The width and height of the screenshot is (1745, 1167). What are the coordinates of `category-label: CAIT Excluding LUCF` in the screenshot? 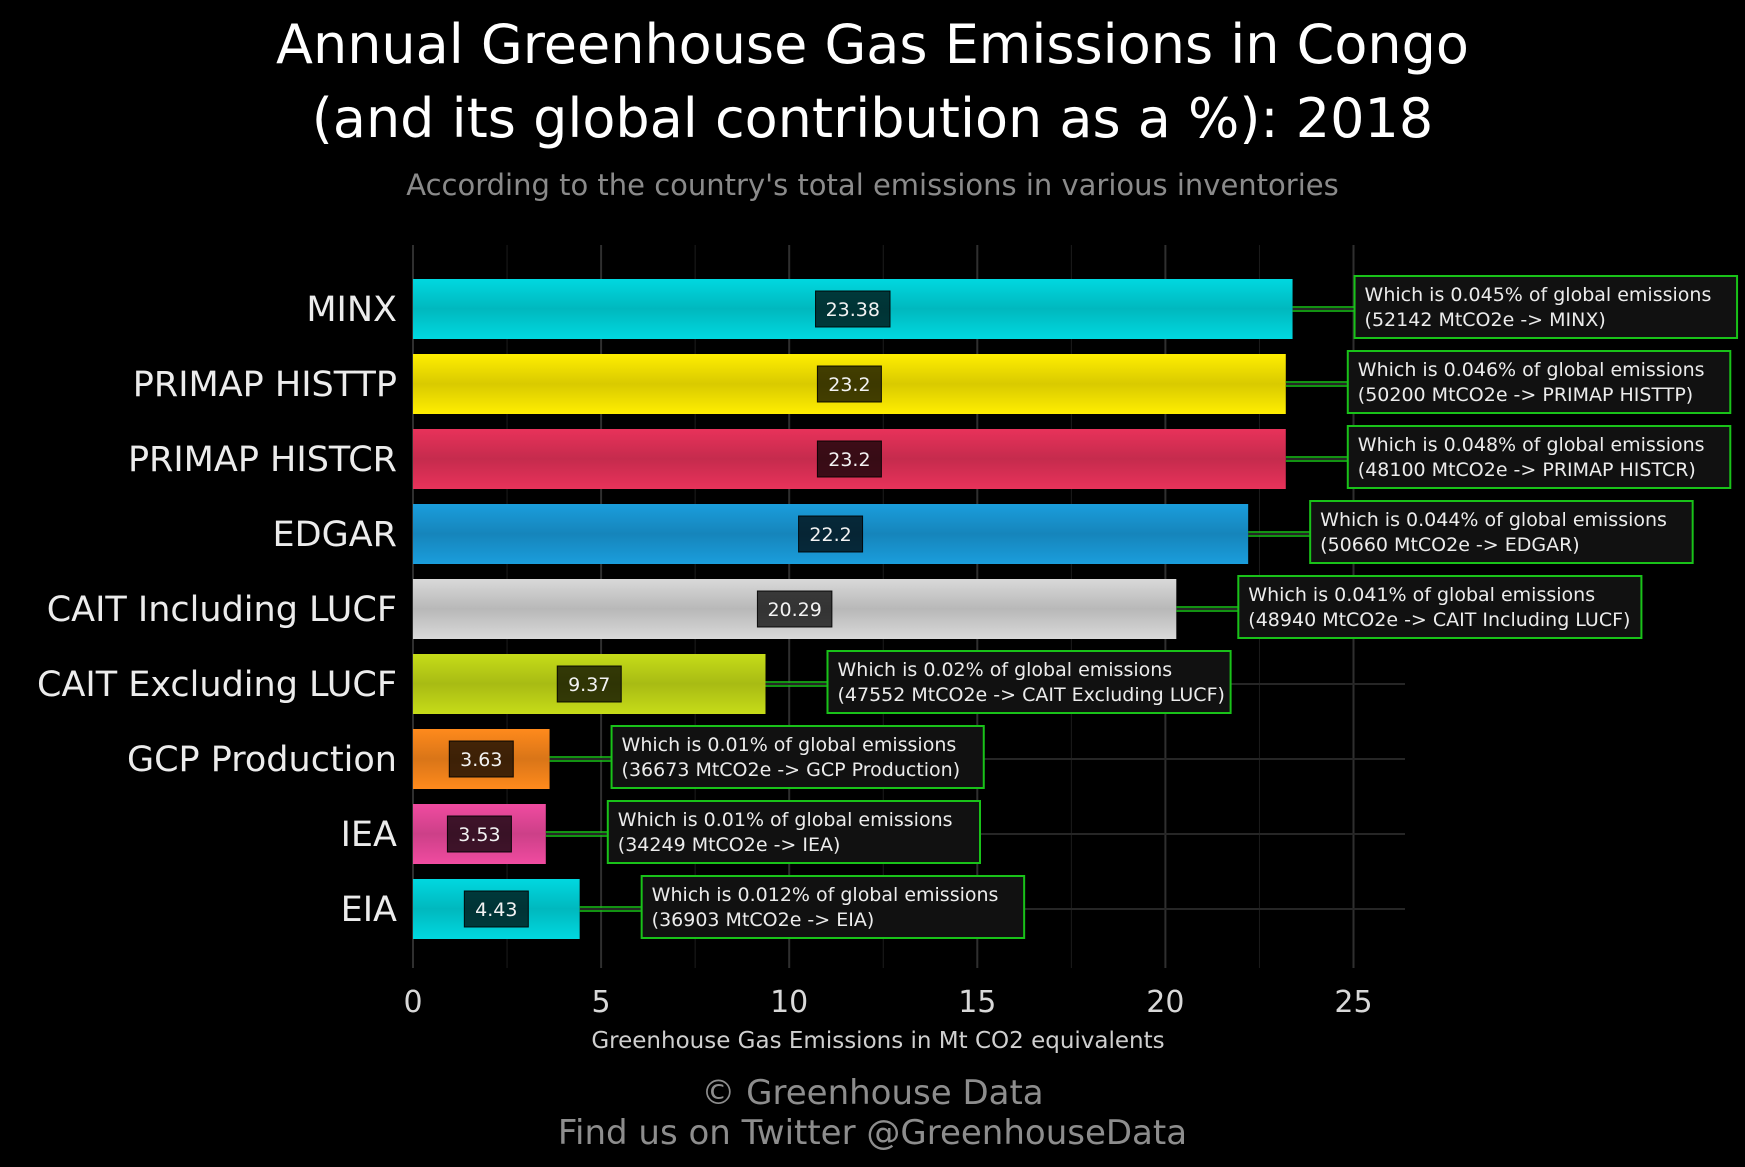 It's located at (217, 685).